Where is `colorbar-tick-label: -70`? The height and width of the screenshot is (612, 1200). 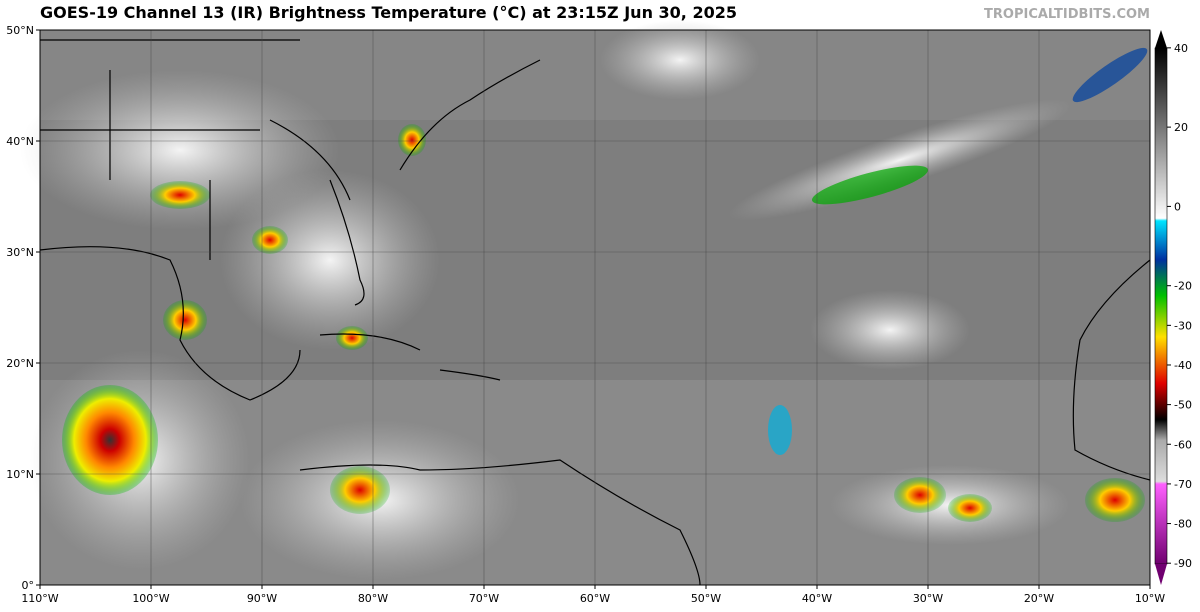
colorbar-tick-label: -70 is located at coordinates (1183, 484).